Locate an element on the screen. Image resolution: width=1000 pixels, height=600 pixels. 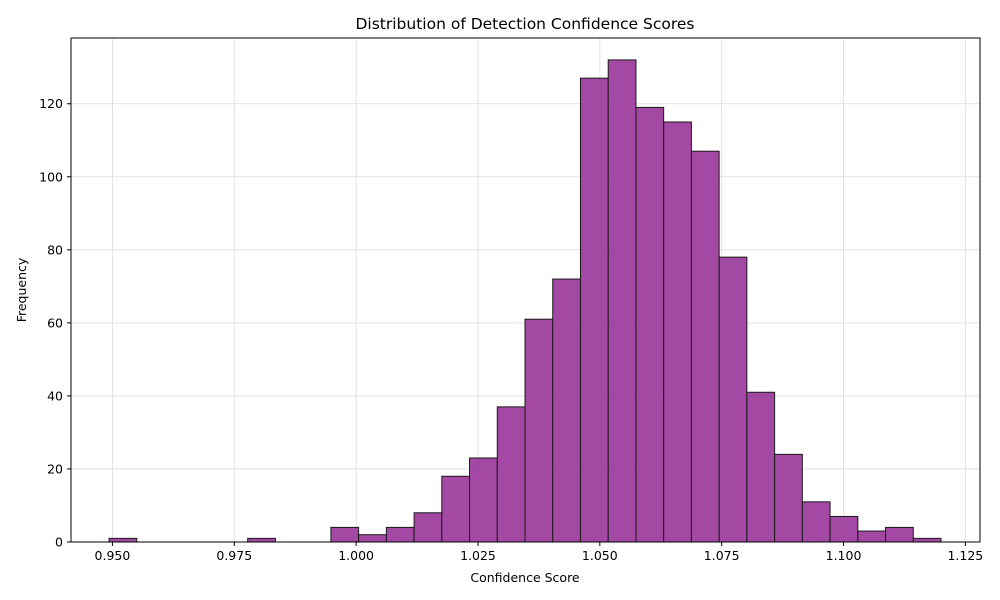
y-tick-label: 60 is located at coordinates (55, 322).